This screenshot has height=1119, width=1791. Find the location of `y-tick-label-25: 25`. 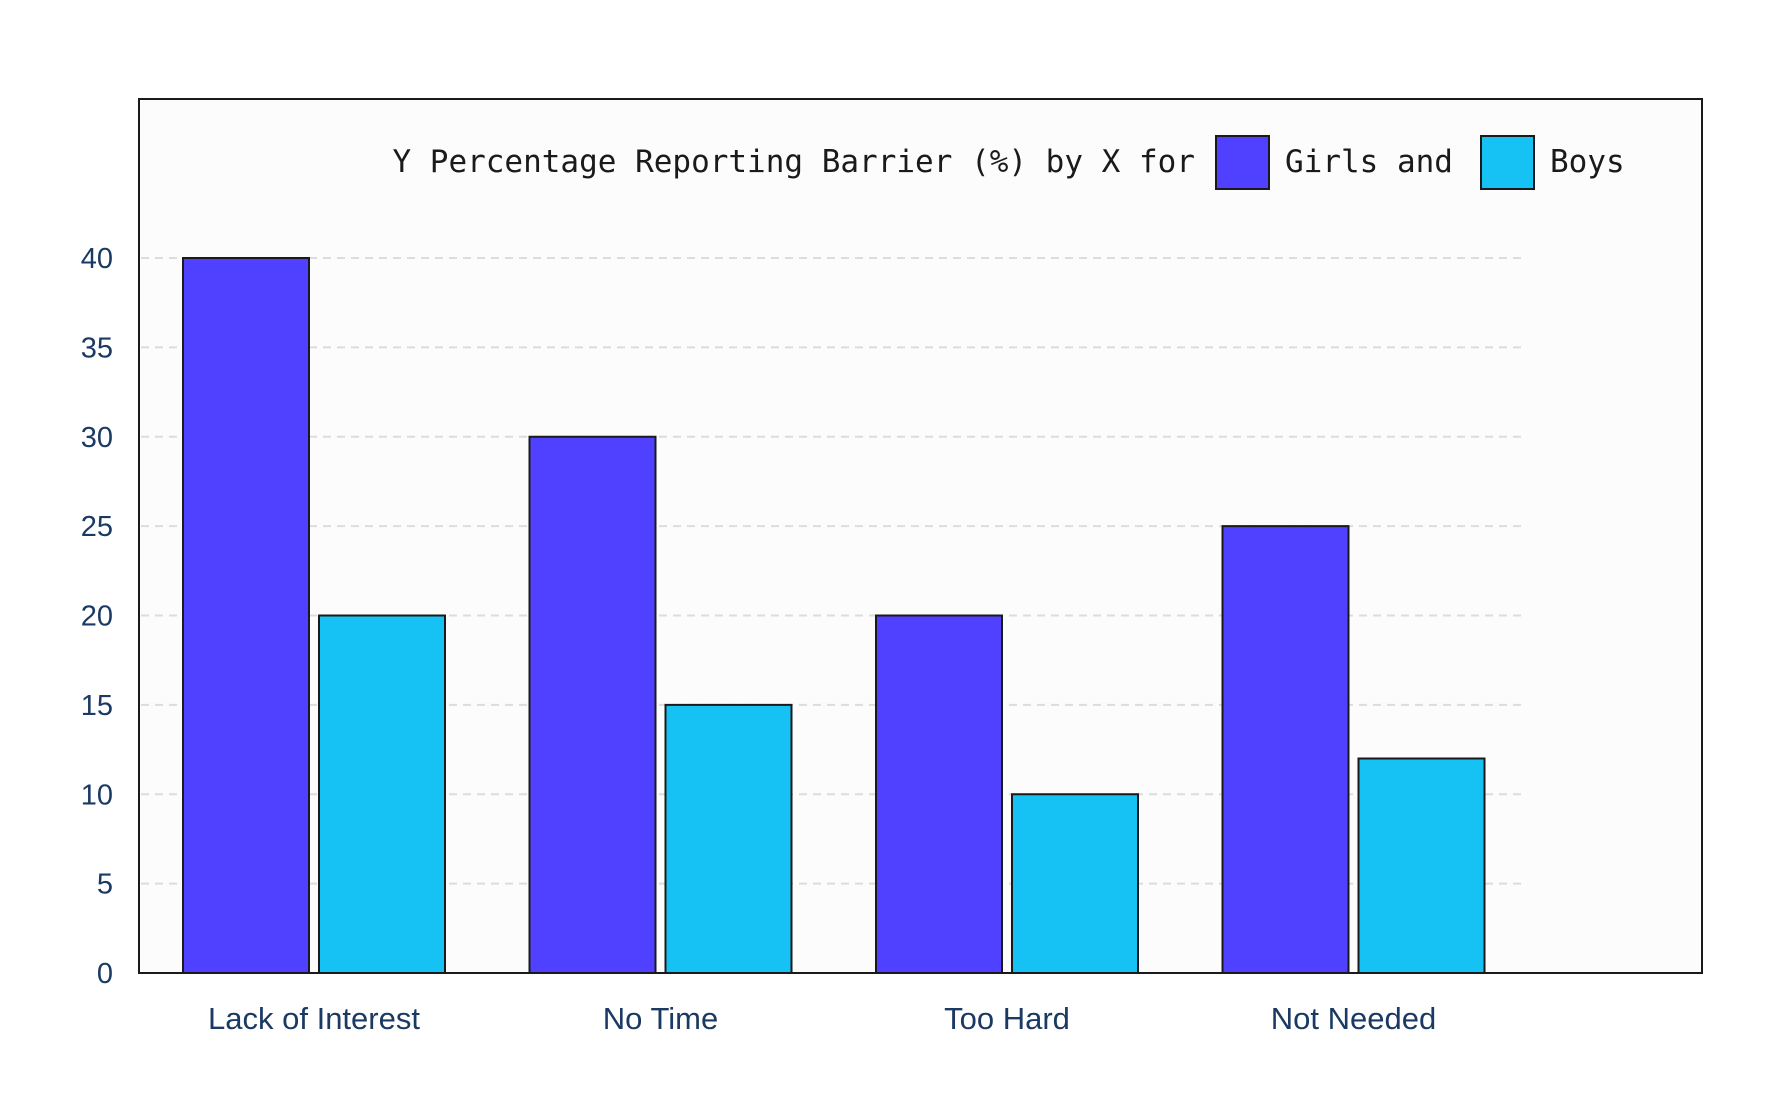

y-tick-label-25: 25 is located at coordinates (97, 527).